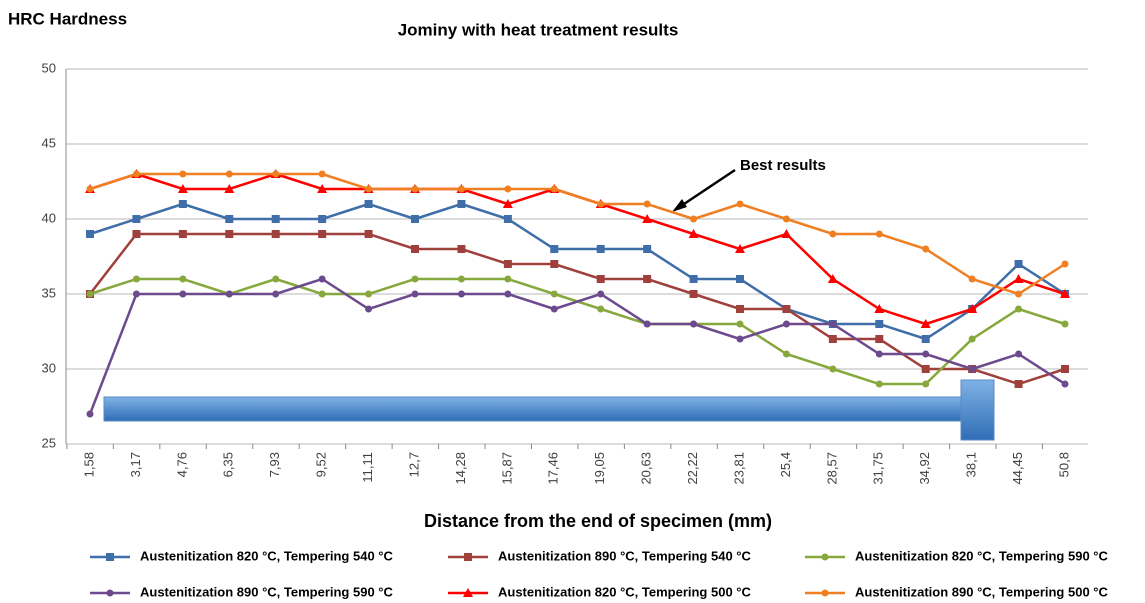  I want to click on y-axis-label: HRC Hardness, so click(67, 18).